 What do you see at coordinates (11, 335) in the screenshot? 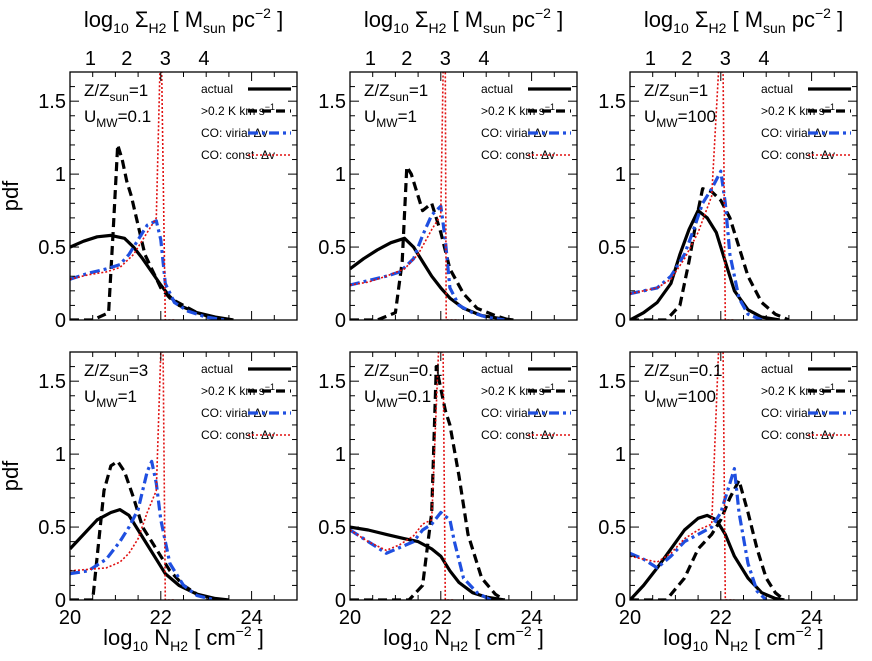
I see `y-axis-labels: pdf pdf` at bounding box center [11, 335].